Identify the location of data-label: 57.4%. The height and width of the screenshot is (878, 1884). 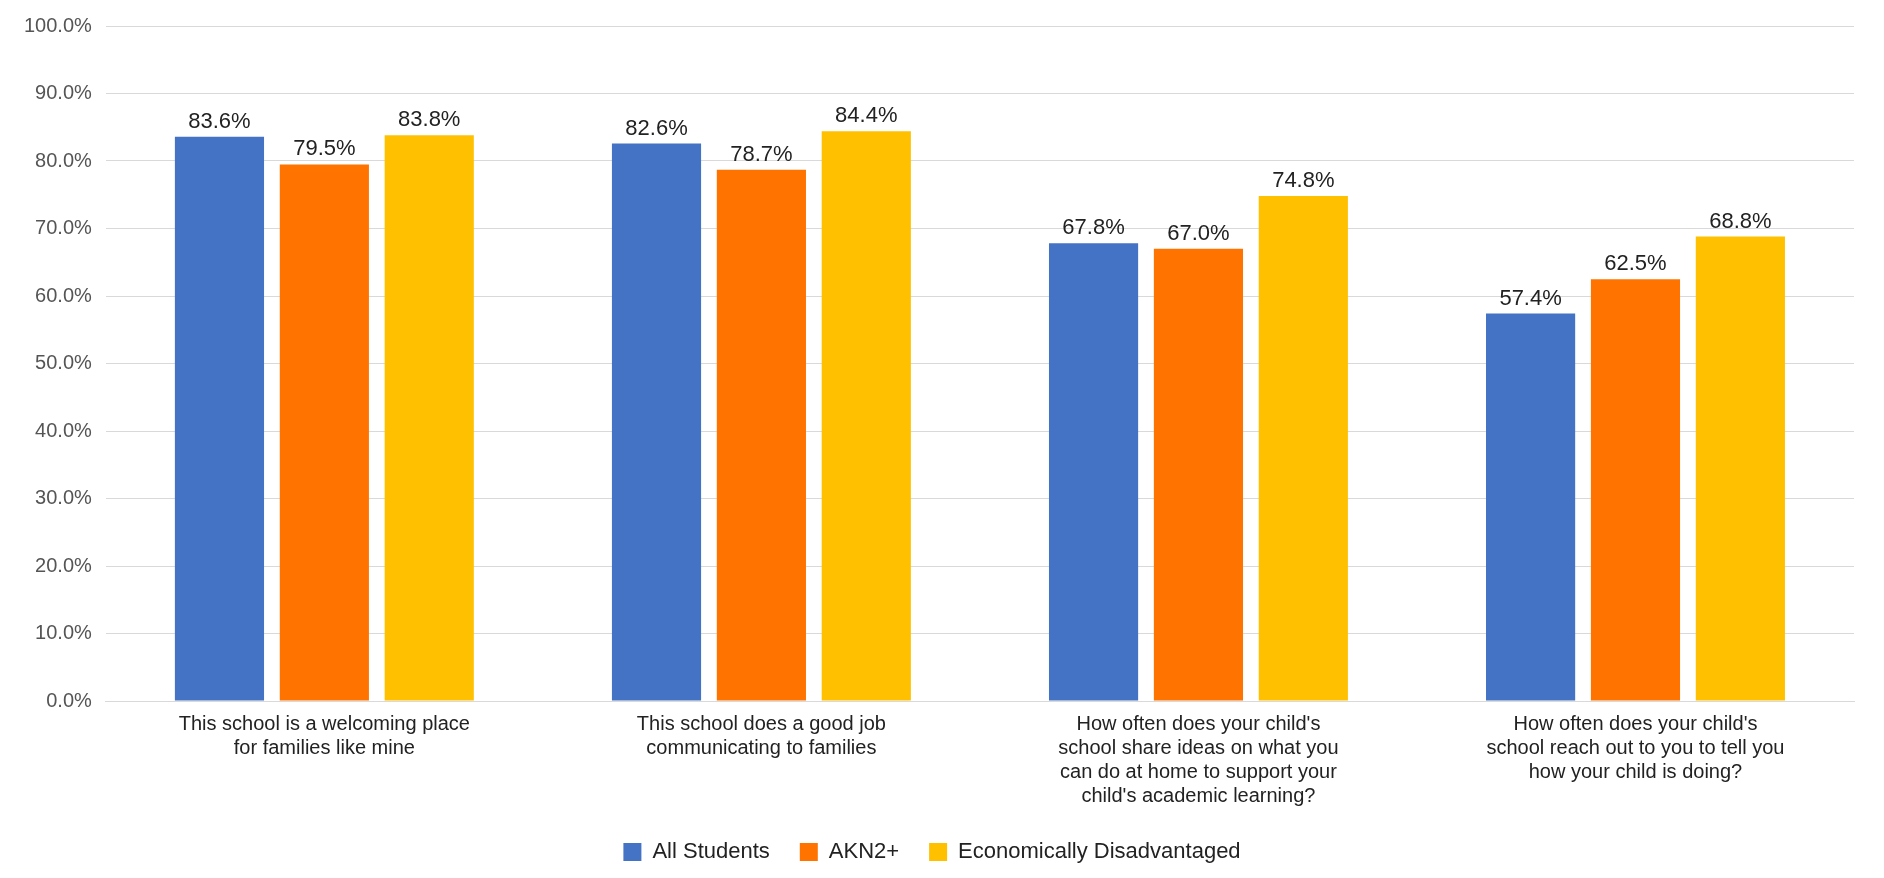
(1530, 297).